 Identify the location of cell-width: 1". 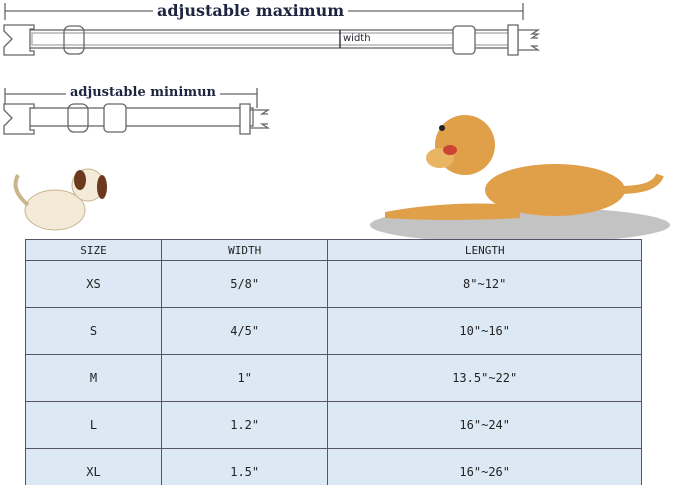
(244, 378).